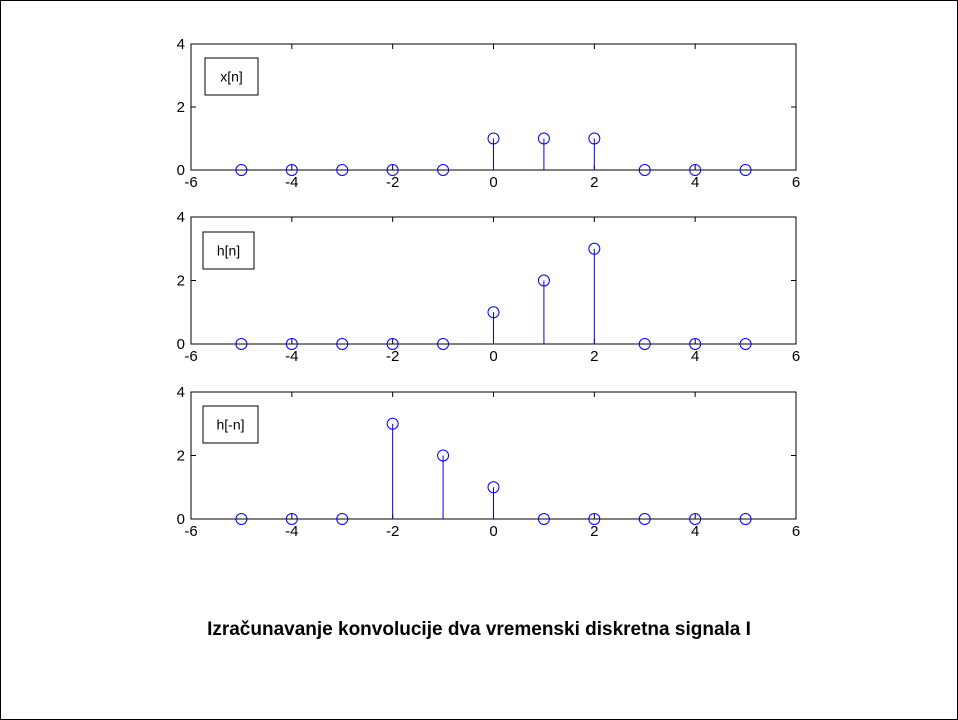 The width and height of the screenshot is (958, 720). I want to click on legend-label: h[n], so click(228, 251).